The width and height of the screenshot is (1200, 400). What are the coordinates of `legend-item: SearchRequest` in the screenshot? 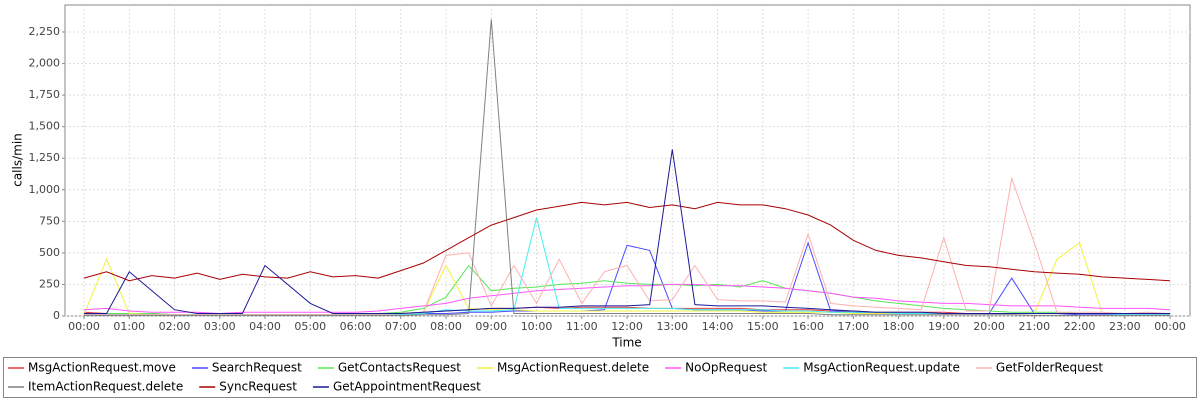 It's located at (246, 368).